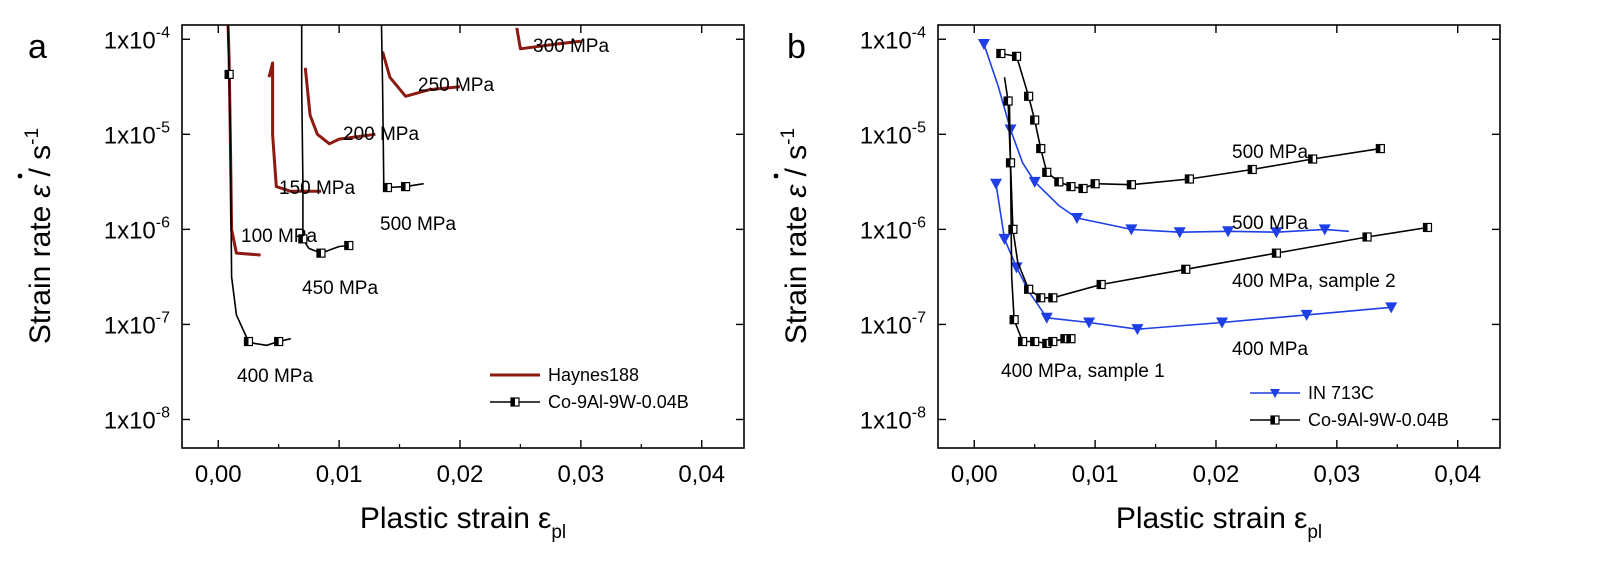  I want to click on annotation-250mpa: 250 MPa, so click(456, 85).